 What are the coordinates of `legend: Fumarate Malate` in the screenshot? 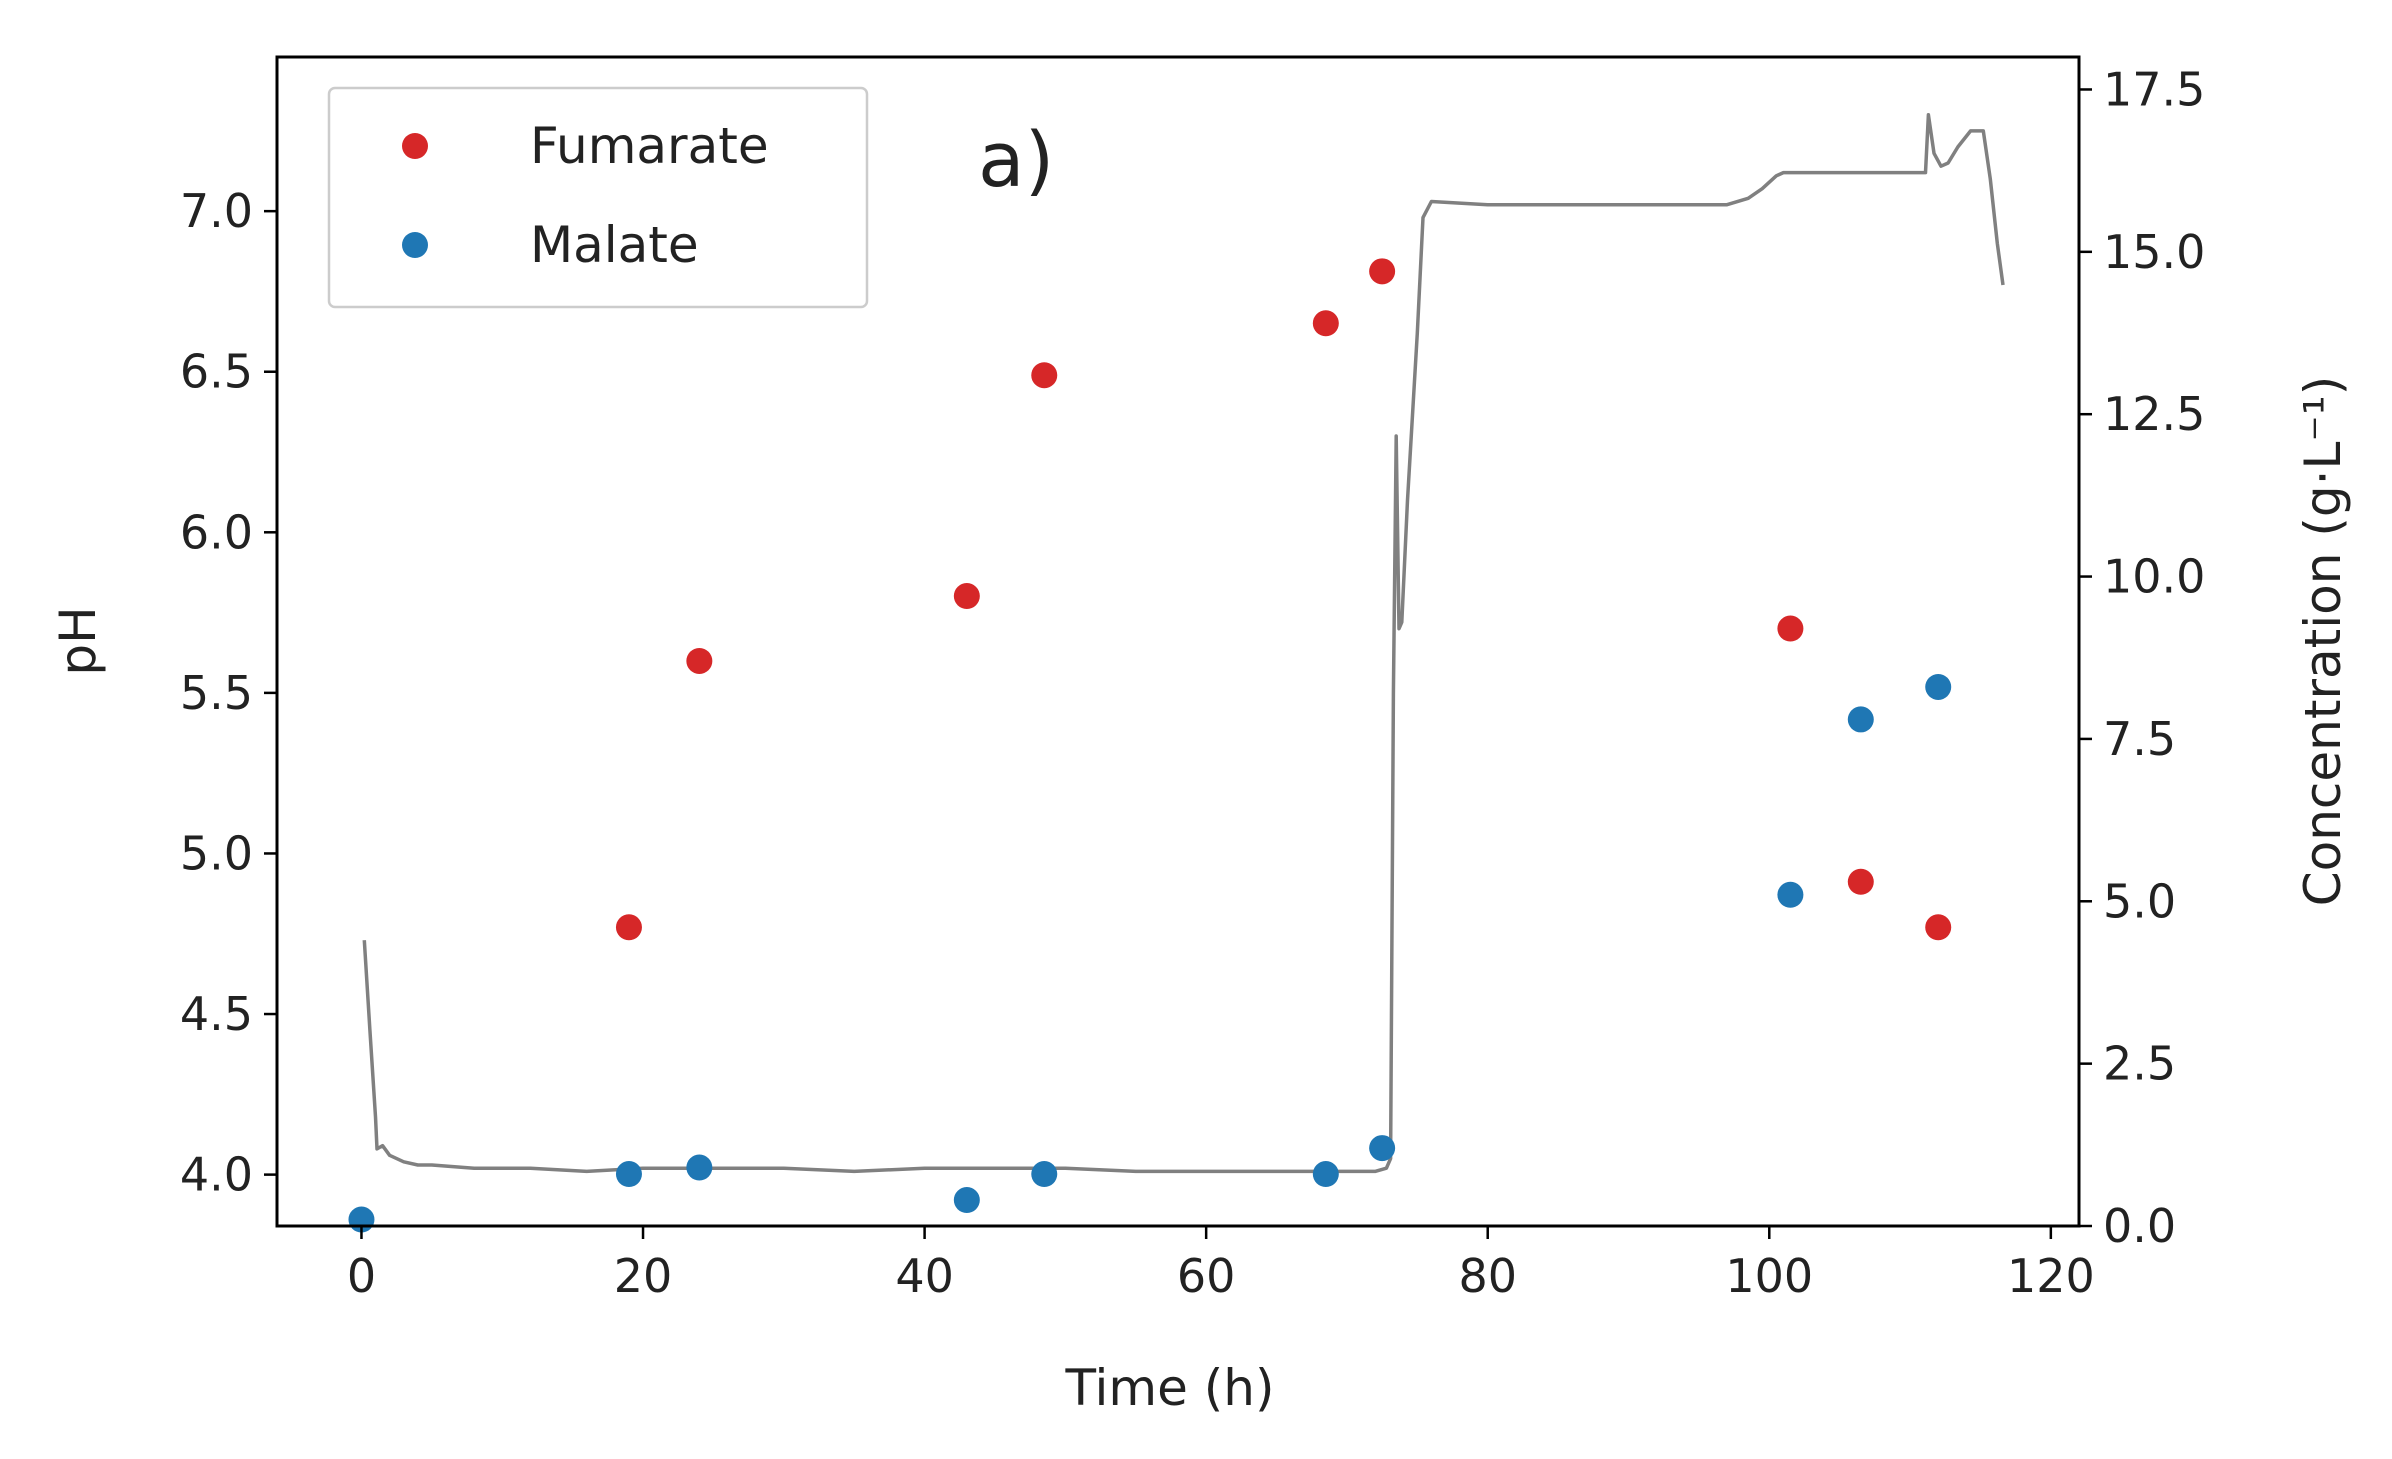 It's located at (598, 197).